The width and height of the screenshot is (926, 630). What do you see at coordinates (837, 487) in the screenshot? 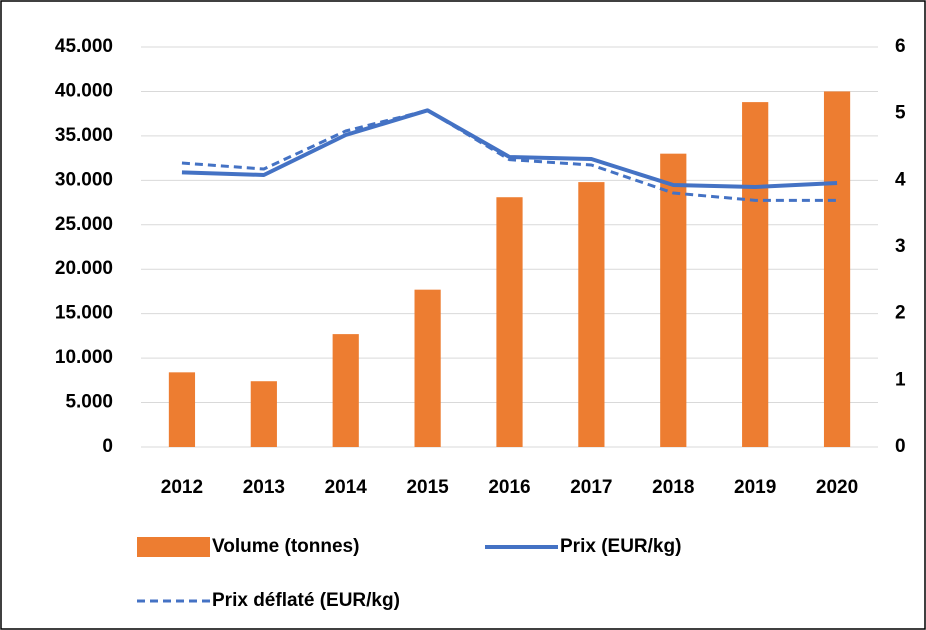
I see `x-tick-label: 2020` at bounding box center [837, 487].